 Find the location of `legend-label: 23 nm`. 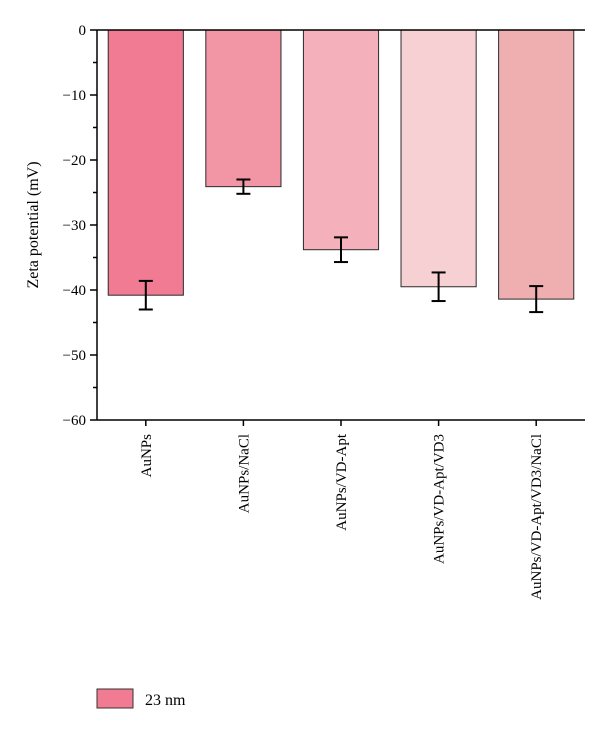

legend-label: 23 nm is located at coordinates (165, 700).